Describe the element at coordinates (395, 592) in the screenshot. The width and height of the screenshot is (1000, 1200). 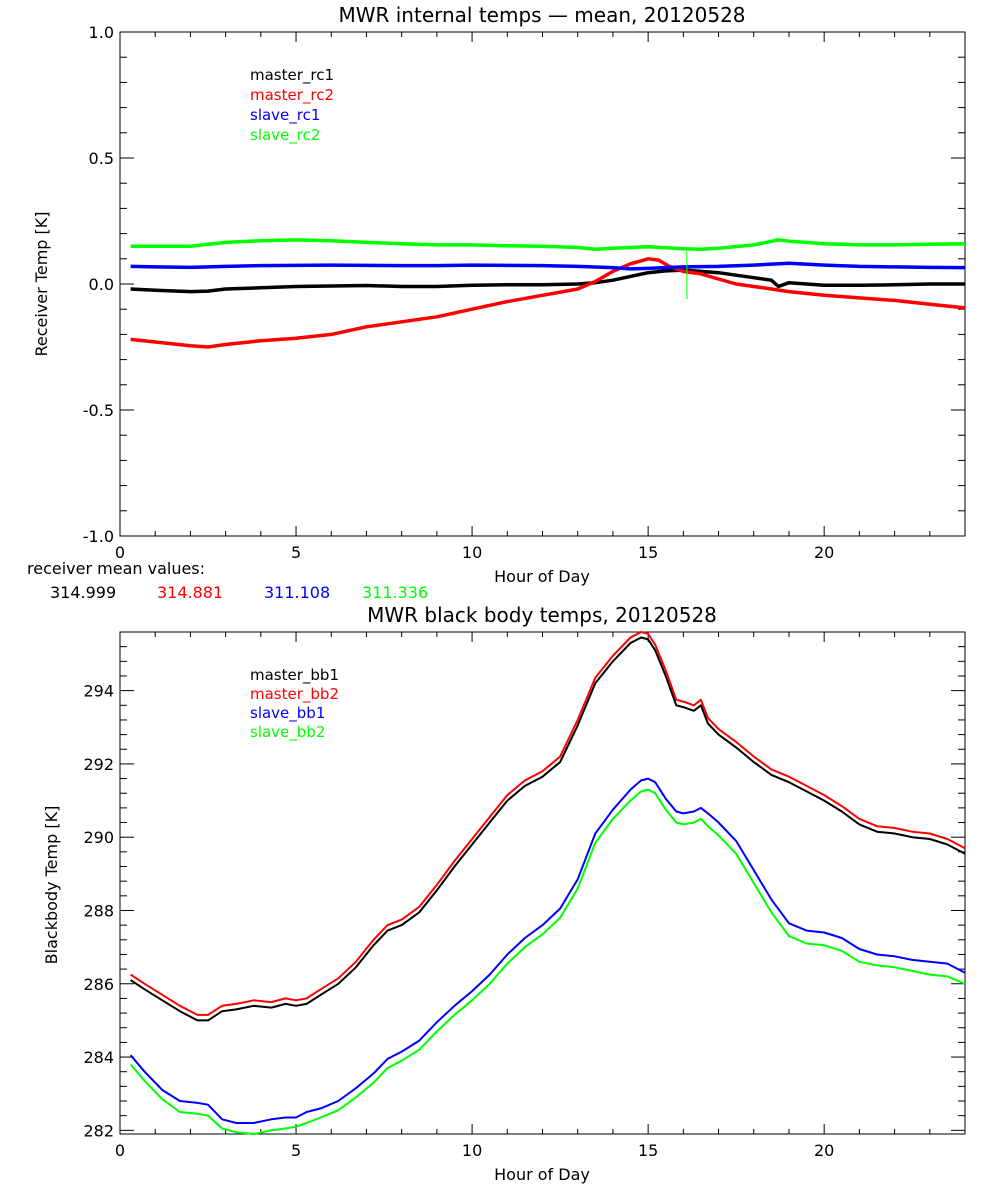
I see `receiver-mean-value: 311.336` at that location.